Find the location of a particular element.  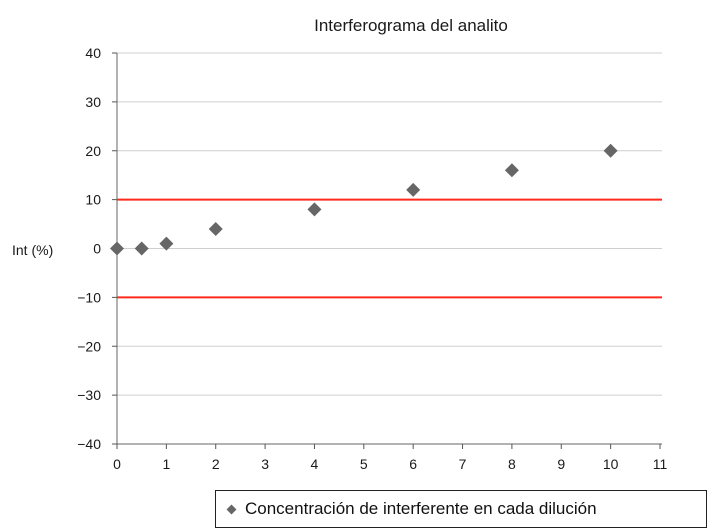

y-tick-label: 0 is located at coordinates (97, 249).